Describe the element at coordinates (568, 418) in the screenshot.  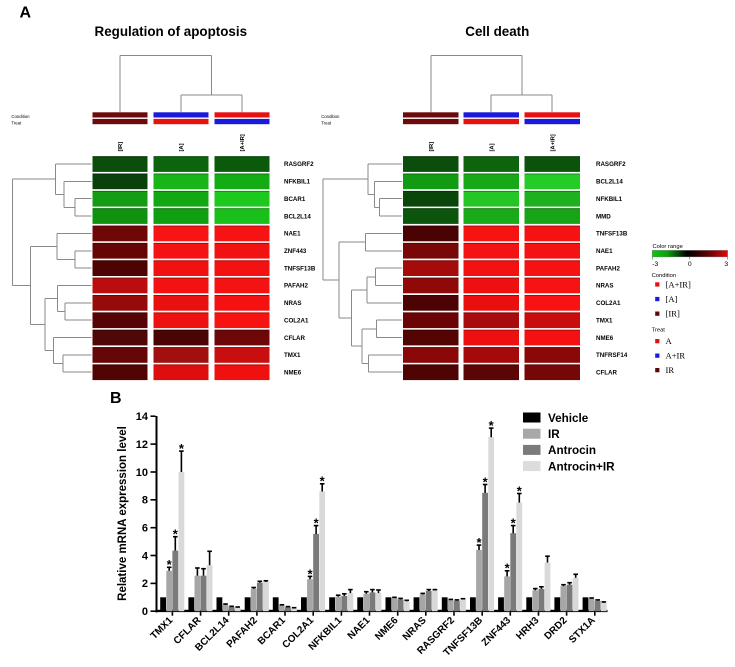
I see `svg-text: Vehicle` at that location.